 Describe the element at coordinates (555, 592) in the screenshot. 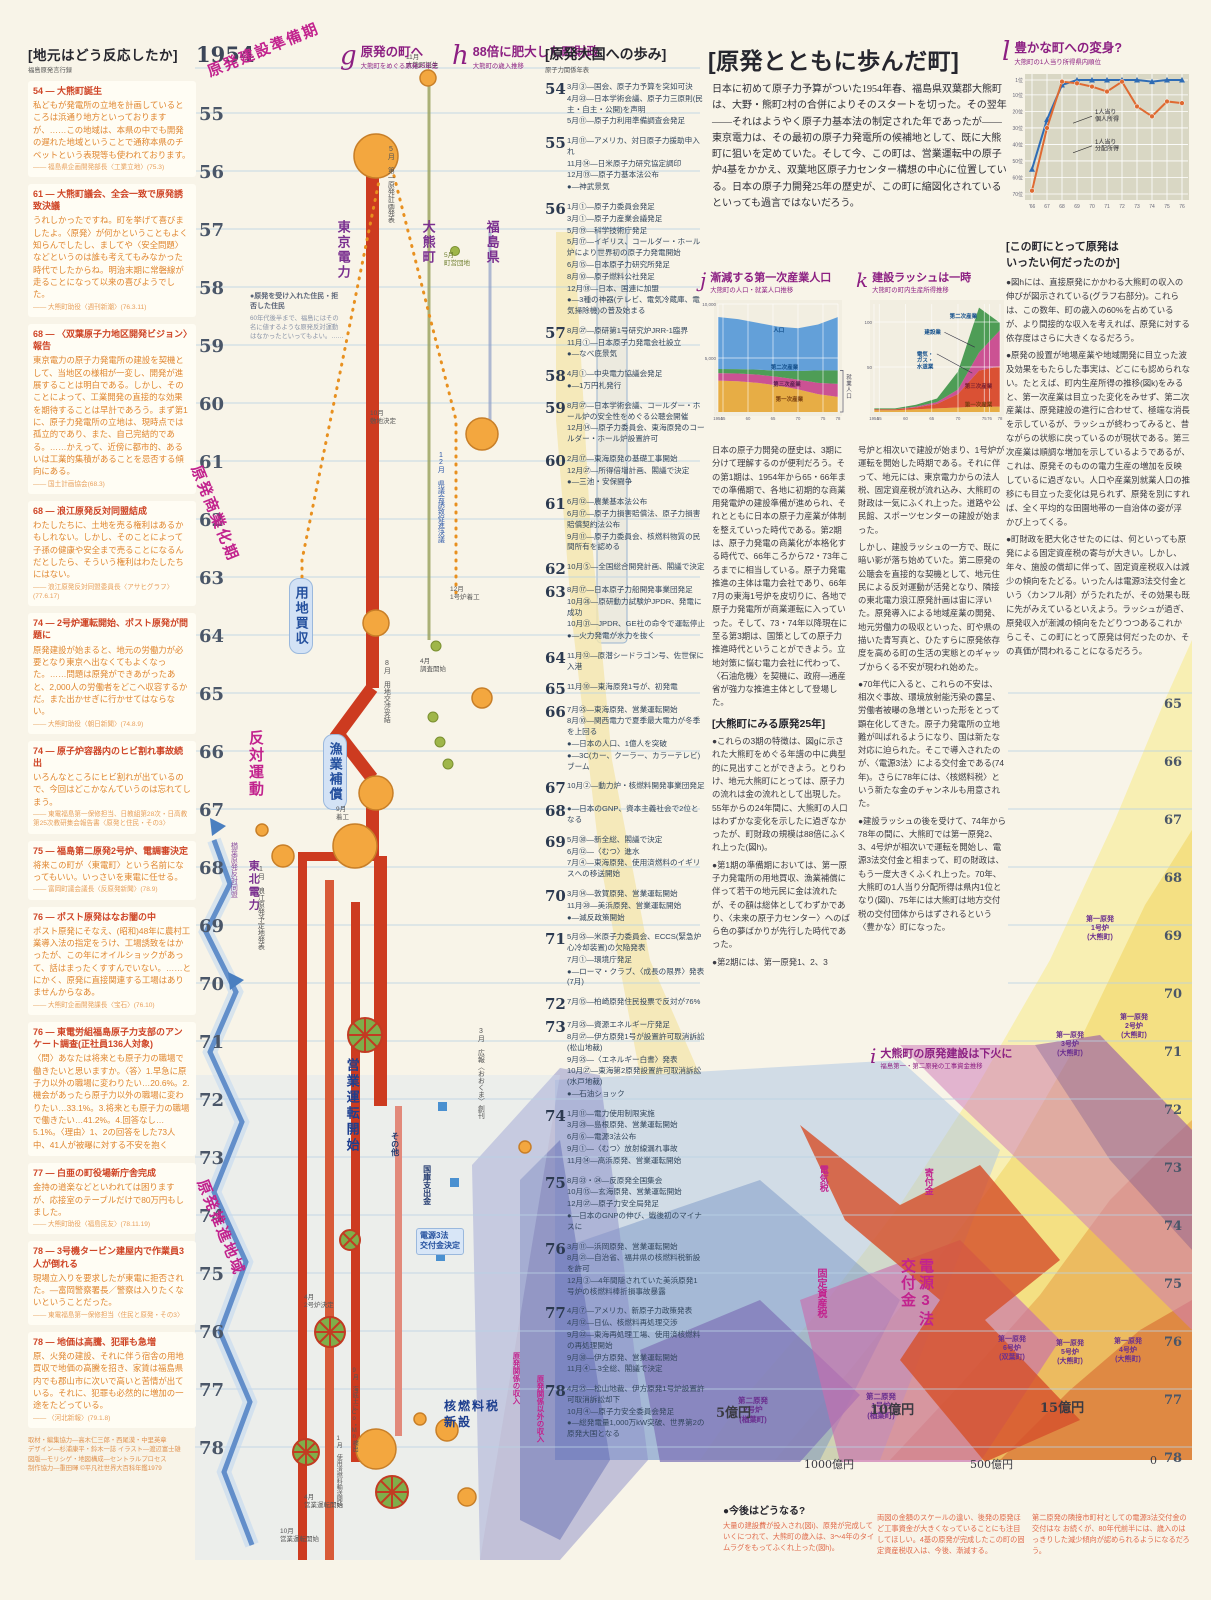

I see `chronology-year: 63` at that location.